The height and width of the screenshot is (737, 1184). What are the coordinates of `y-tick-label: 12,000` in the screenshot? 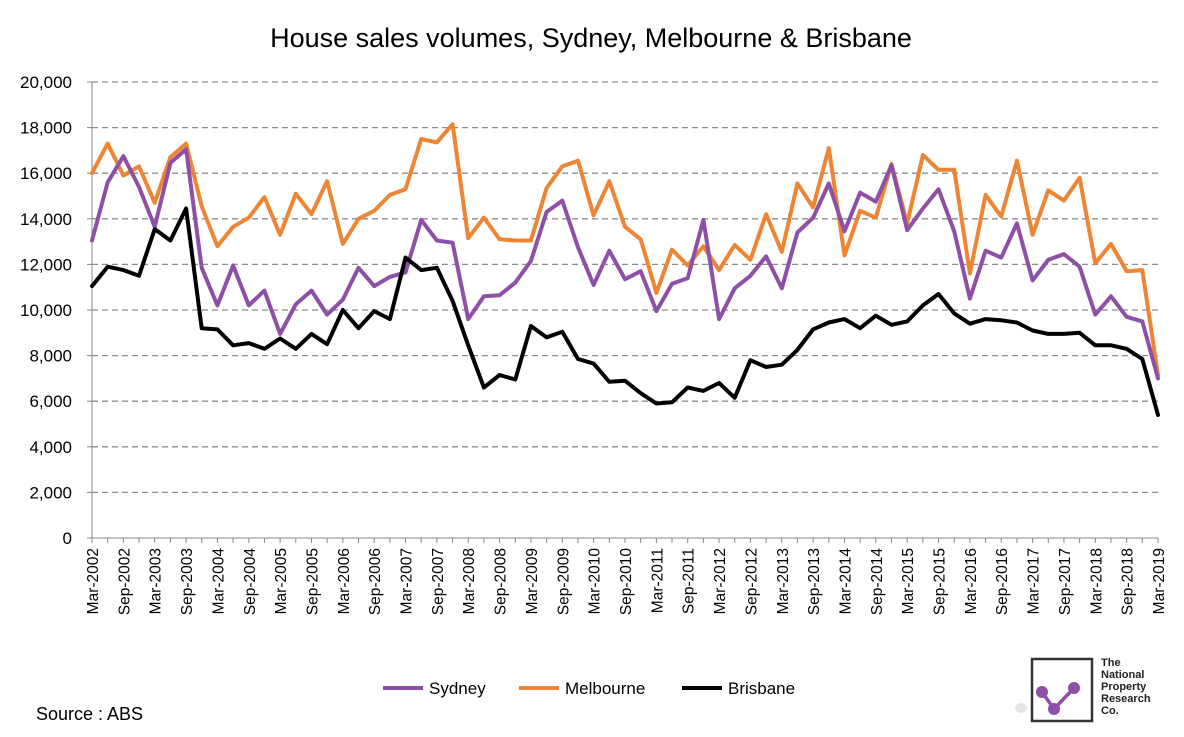 It's located at (46, 264).